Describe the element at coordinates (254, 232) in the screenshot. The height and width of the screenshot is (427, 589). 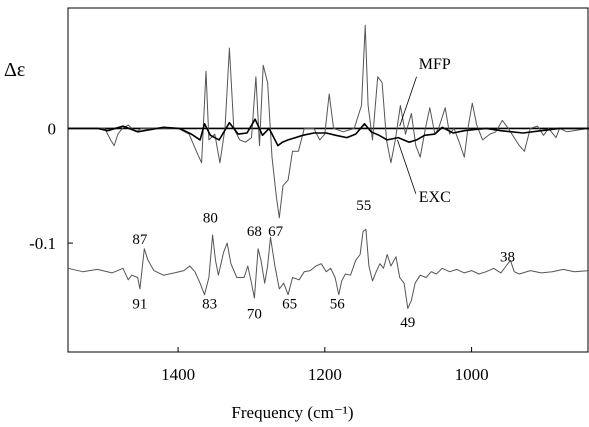
I see `peak-label: 68` at that location.